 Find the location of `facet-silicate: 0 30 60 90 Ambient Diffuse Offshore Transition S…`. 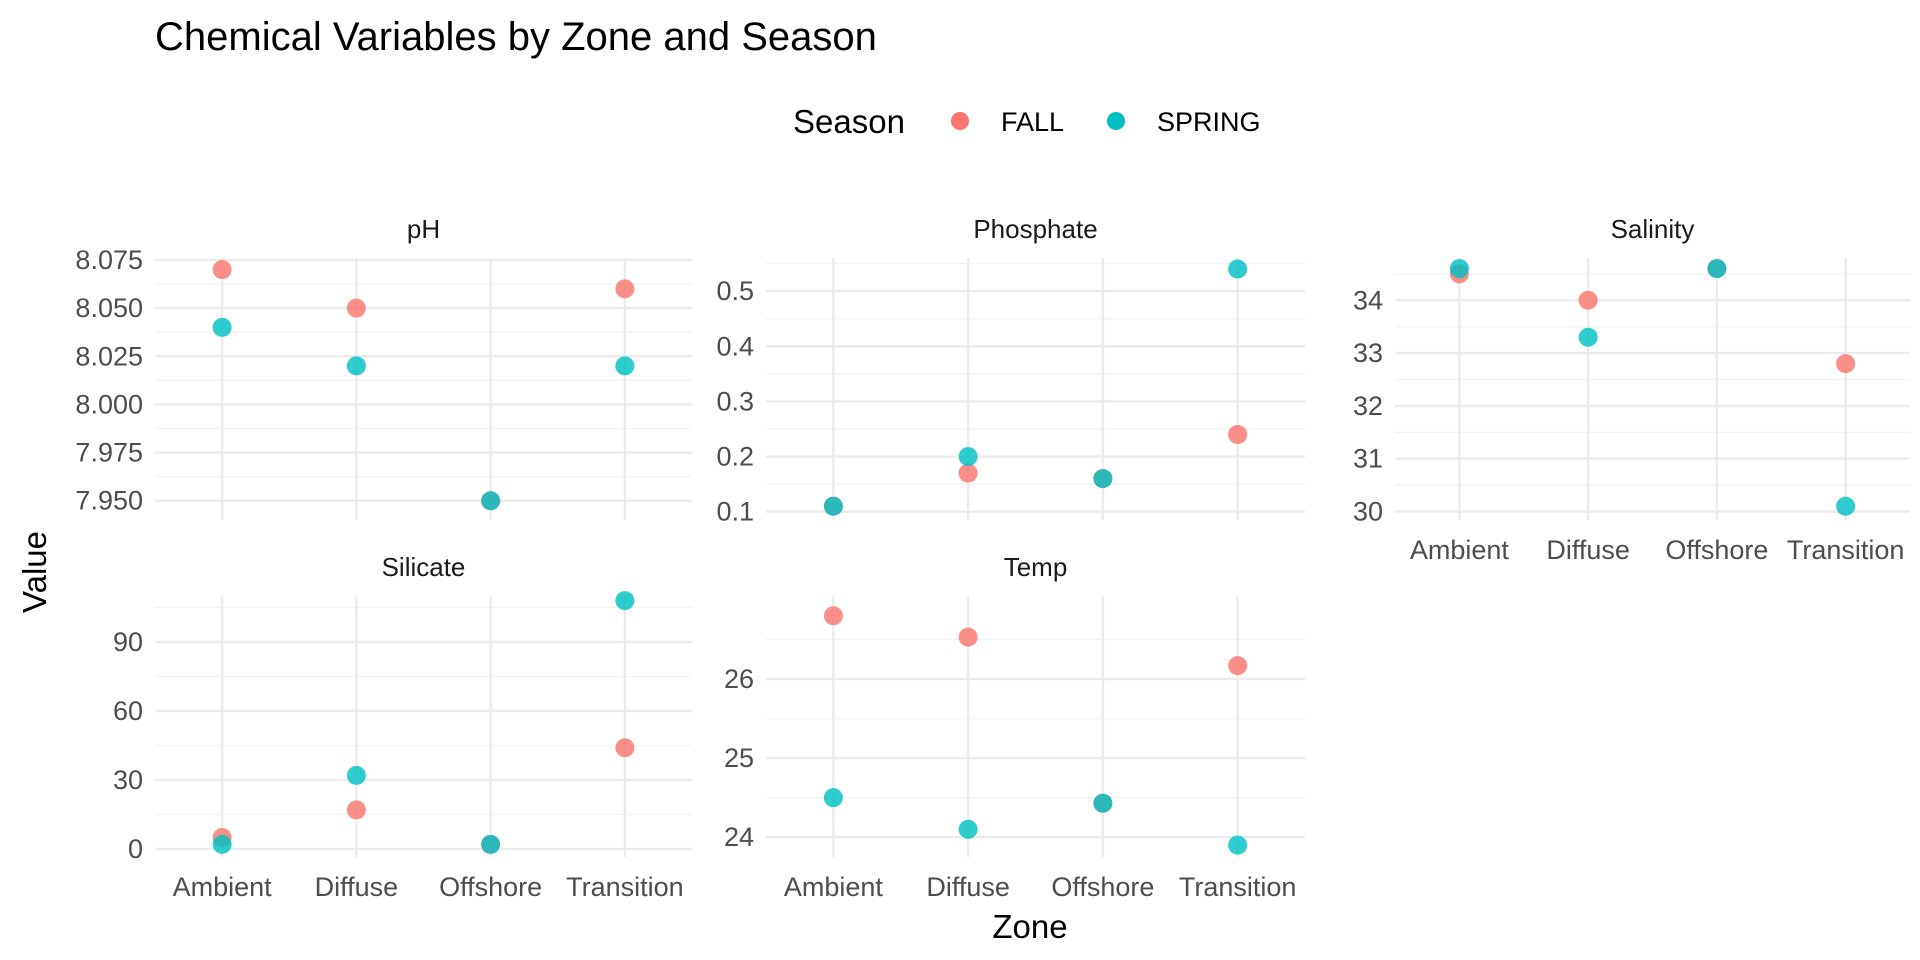

facet-silicate: 0 30 60 90 Ambient Diffuse Offshore Transition S… is located at coordinates (402, 727).